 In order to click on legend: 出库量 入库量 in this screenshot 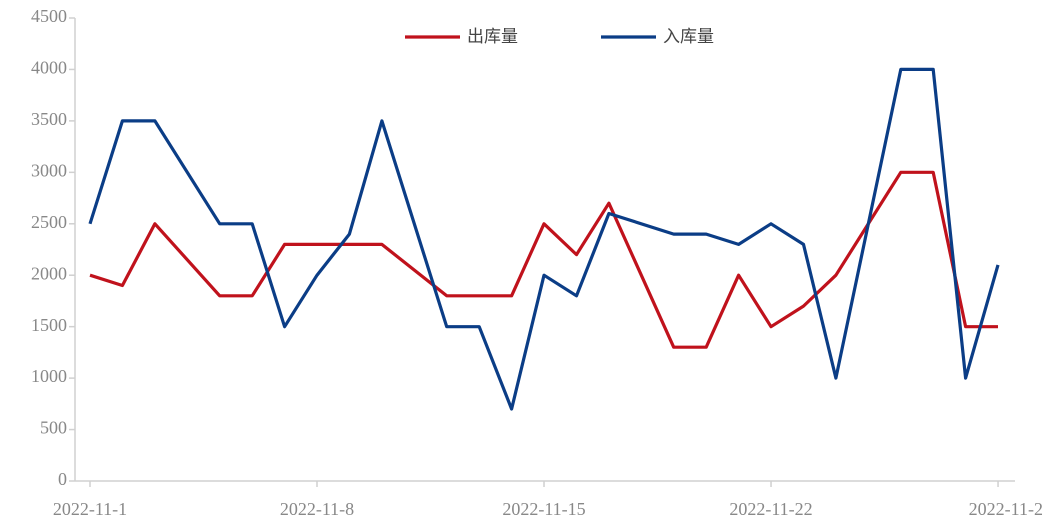, I will do `click(559, 37)`.